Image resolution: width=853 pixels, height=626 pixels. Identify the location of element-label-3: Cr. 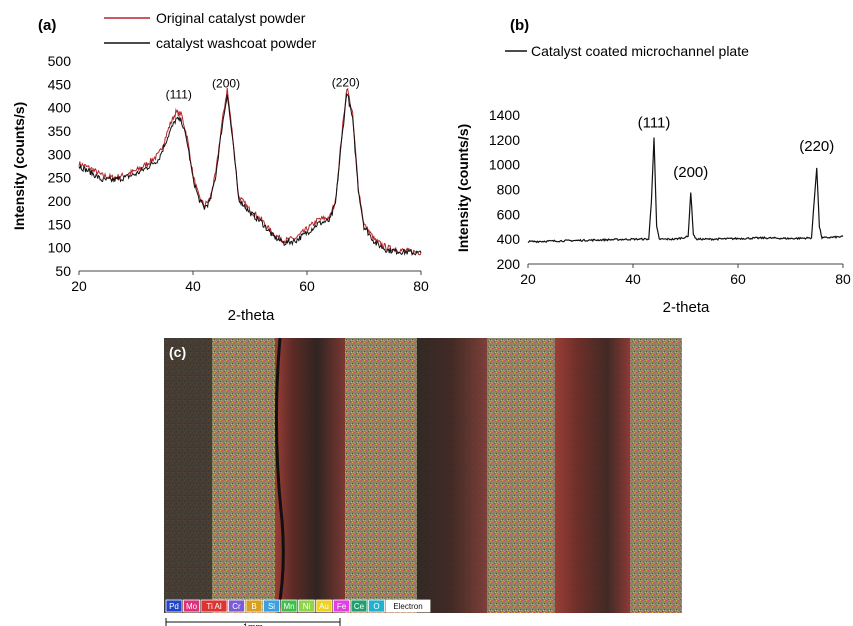
(236, 606).